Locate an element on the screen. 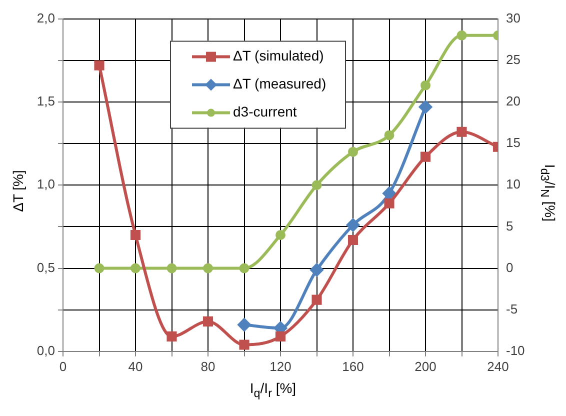 The image size is (566, 416). y2-tick-label: -10 is located at coordinates (515, 350).